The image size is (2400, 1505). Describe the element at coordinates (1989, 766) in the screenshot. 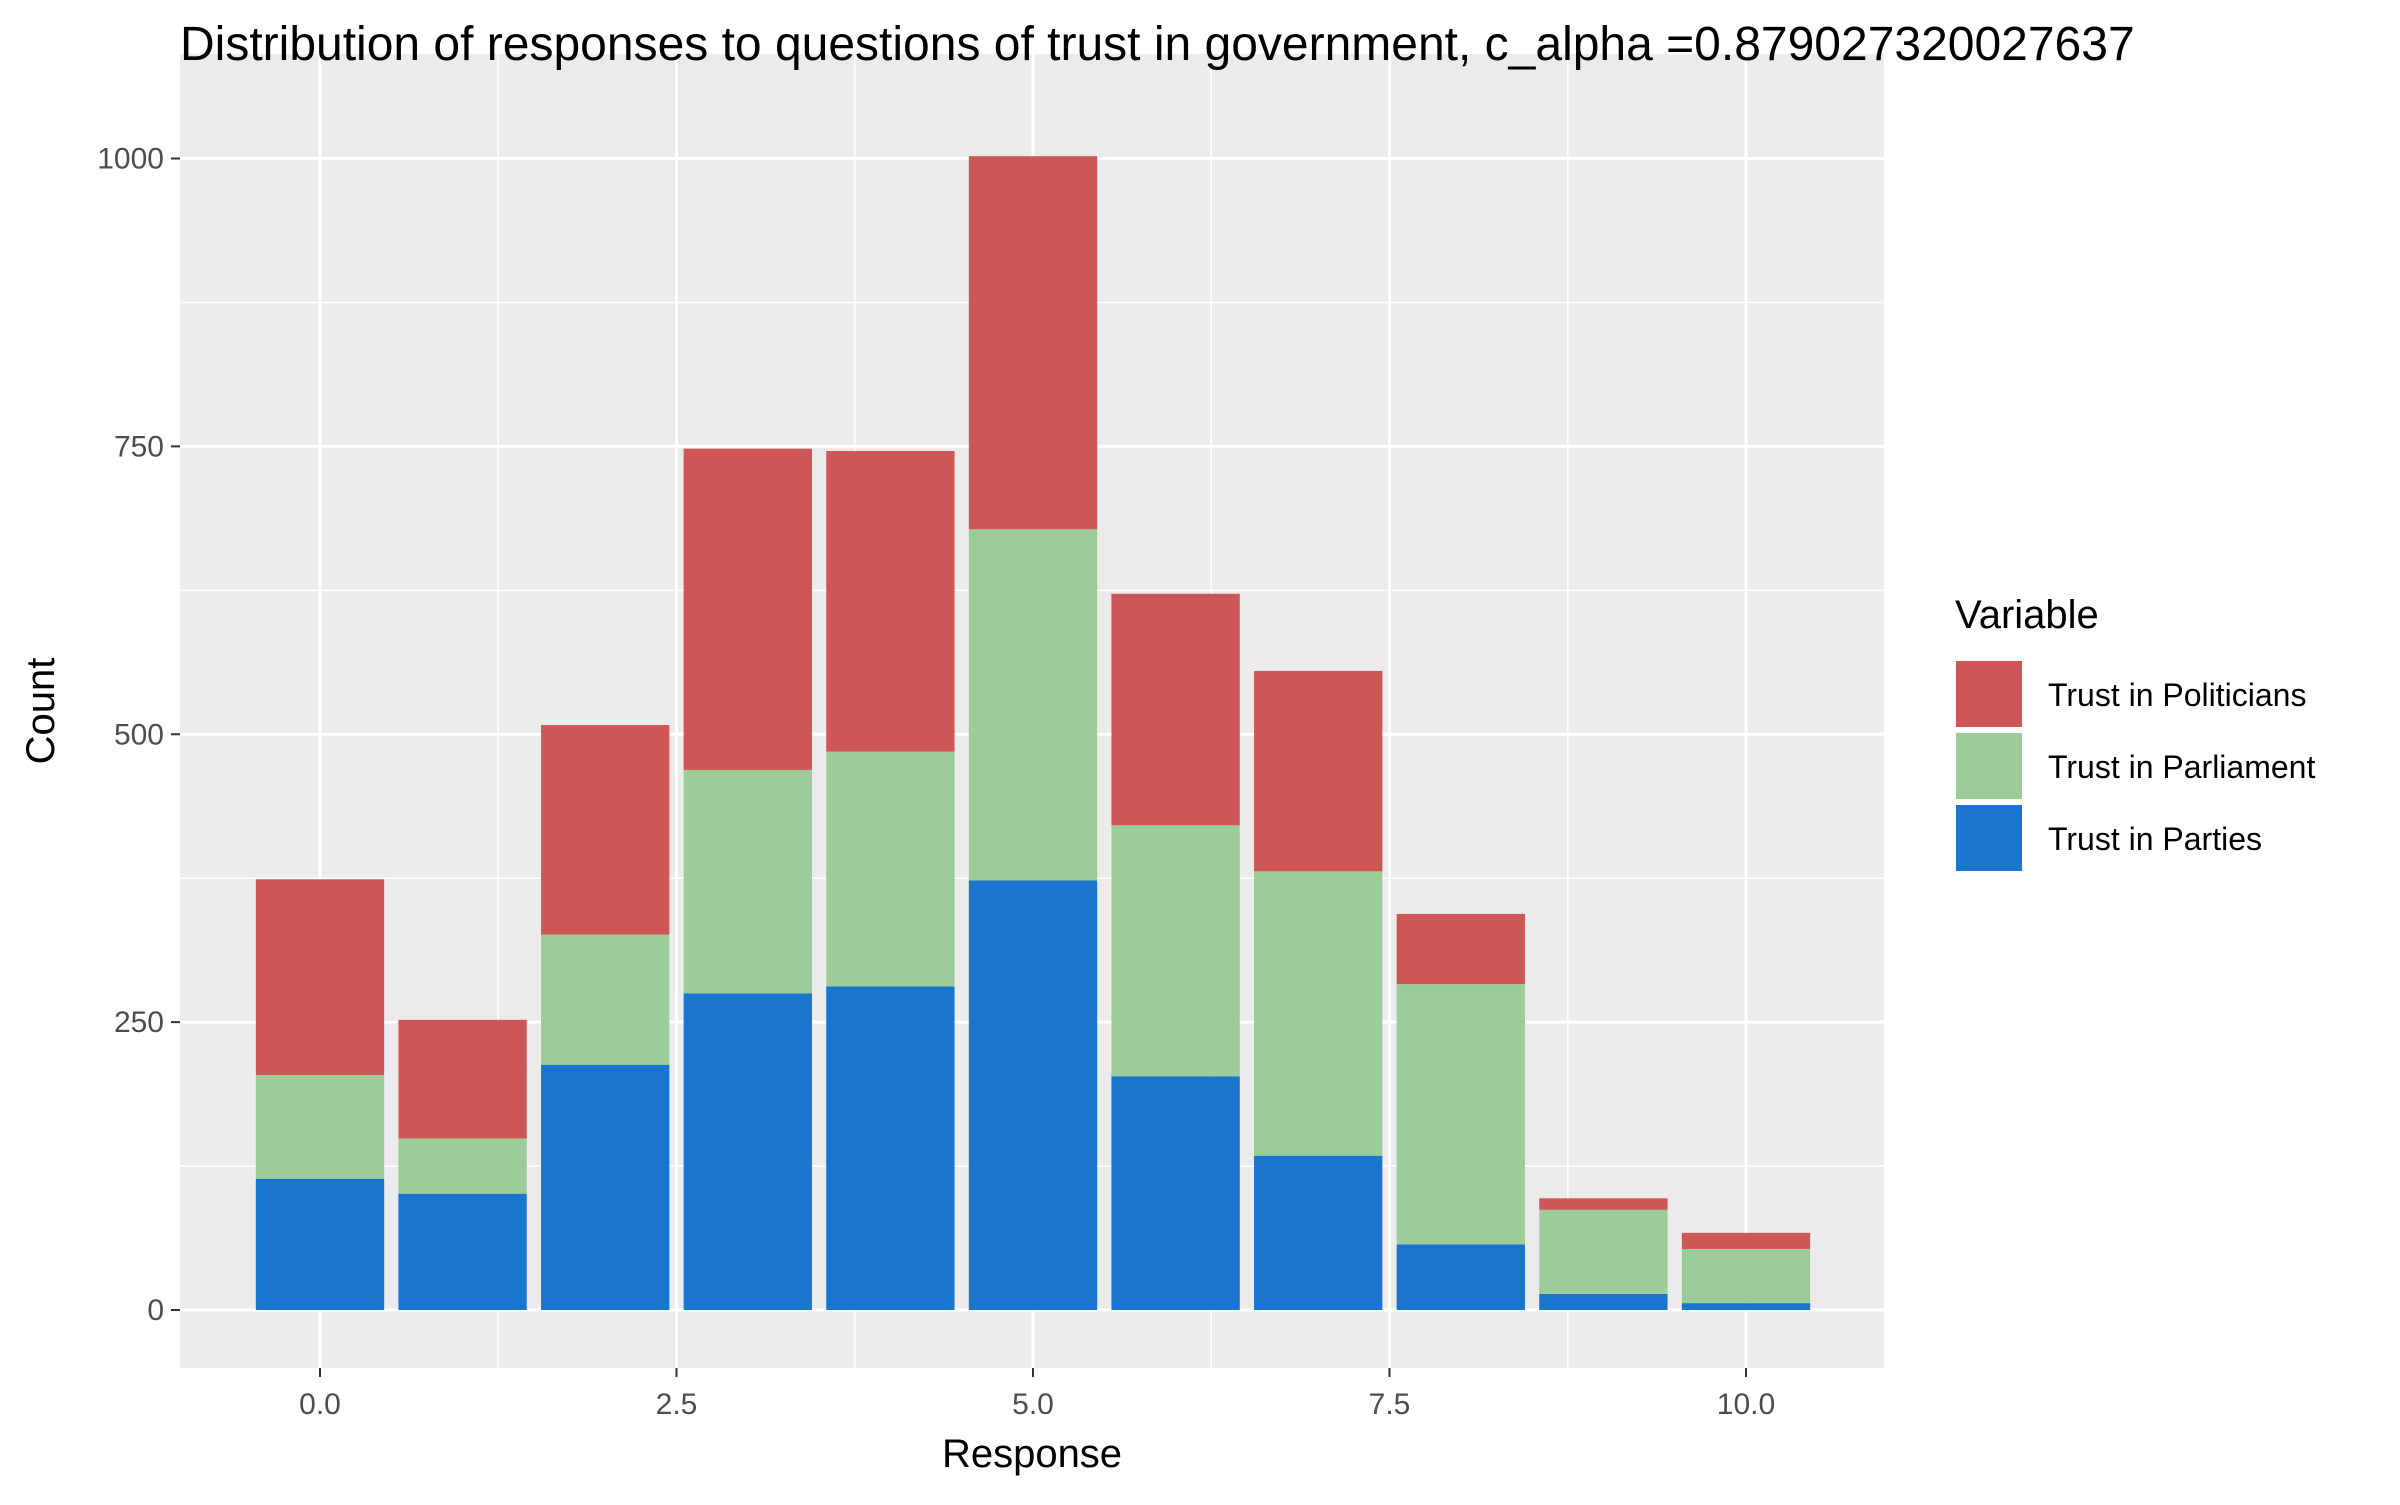

I see `legend-key-trust-in-parliament` at that location.